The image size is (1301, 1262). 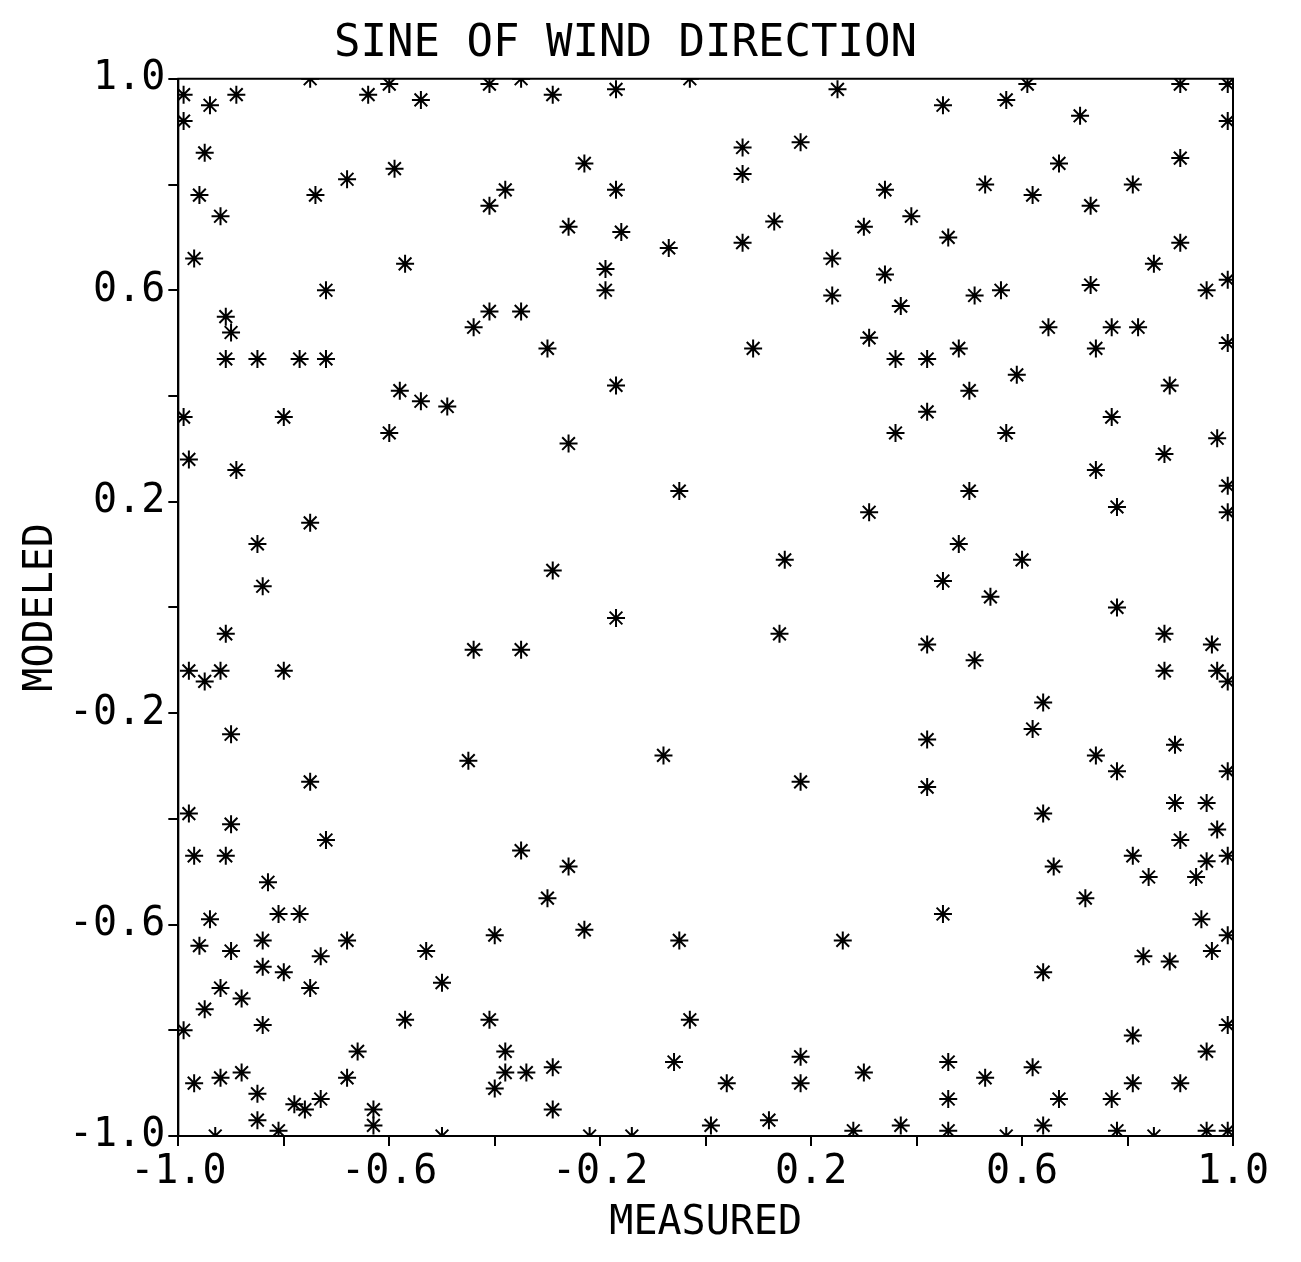 I want to click on chart-title: SINE OF WIND DIRECTION, so click(x=625, y=40).